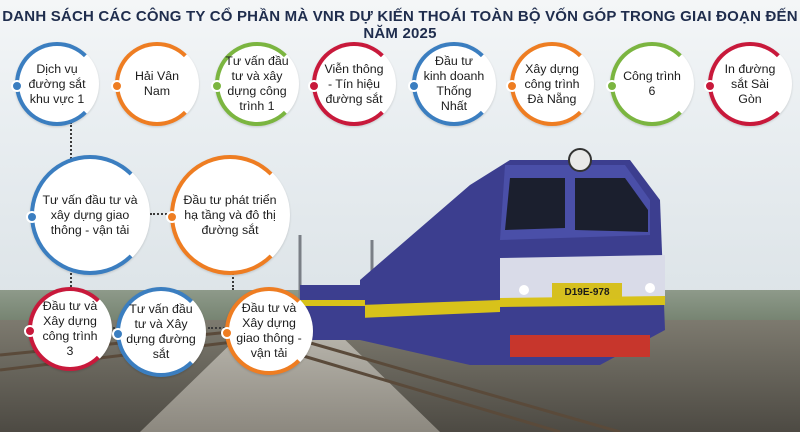  I want to click on company-name: Tư vấn đầu tư và Xây dựng đường sắt, so click(161, 331).